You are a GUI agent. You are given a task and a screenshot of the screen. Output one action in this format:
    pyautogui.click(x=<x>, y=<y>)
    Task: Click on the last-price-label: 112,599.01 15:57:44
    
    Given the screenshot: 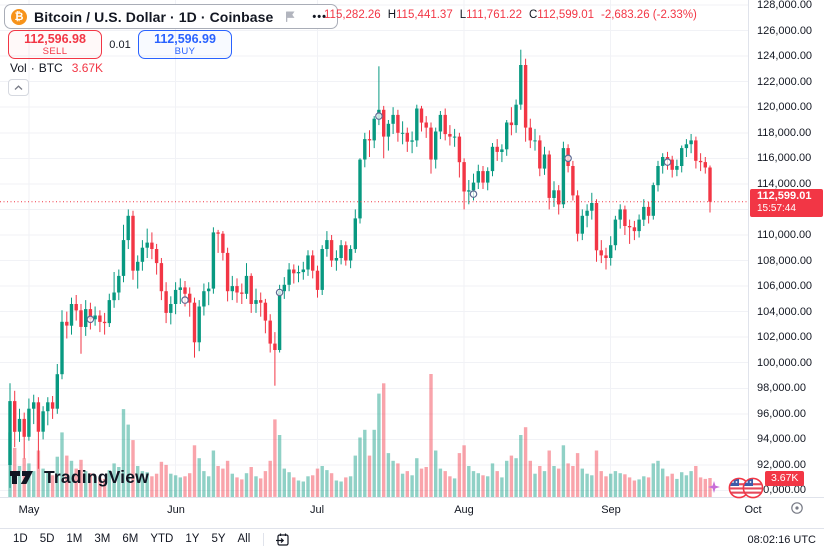 What is the action you would take?
    pyautogui.click(x=786, y=203)
    